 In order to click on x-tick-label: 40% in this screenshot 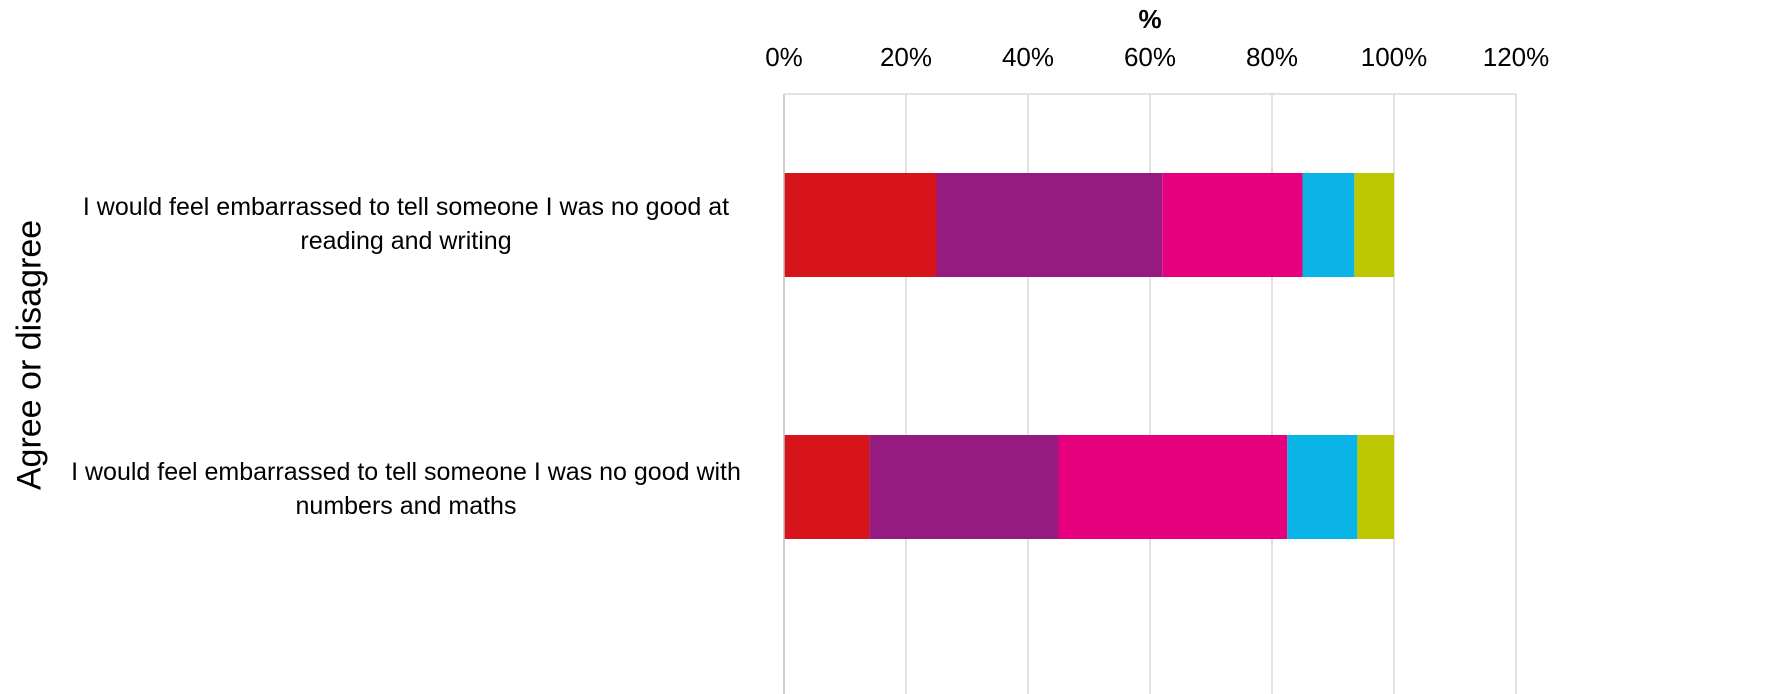, I will do `click(1028, 57)`.